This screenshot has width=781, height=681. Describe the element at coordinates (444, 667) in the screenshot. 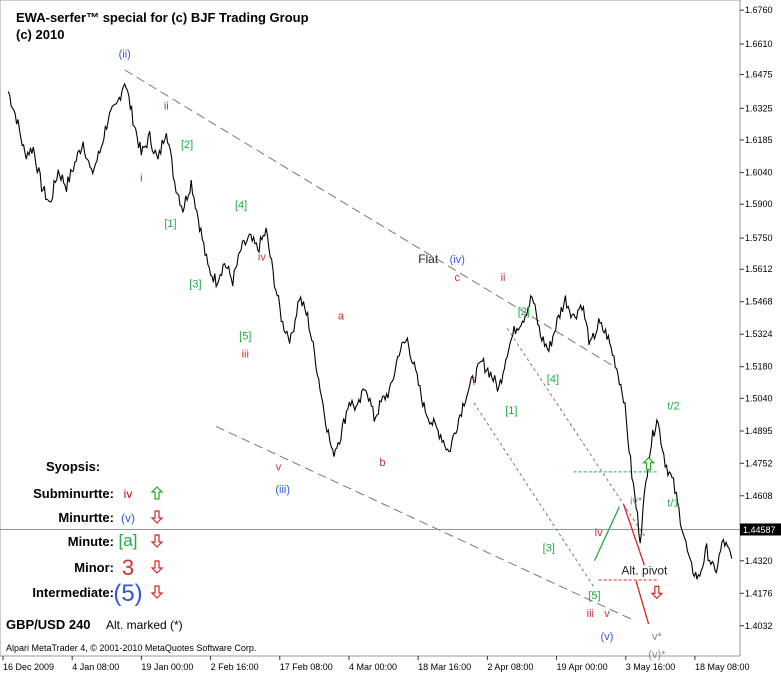

I see `x-tick-label: 18 Mar 16:00` at that location.